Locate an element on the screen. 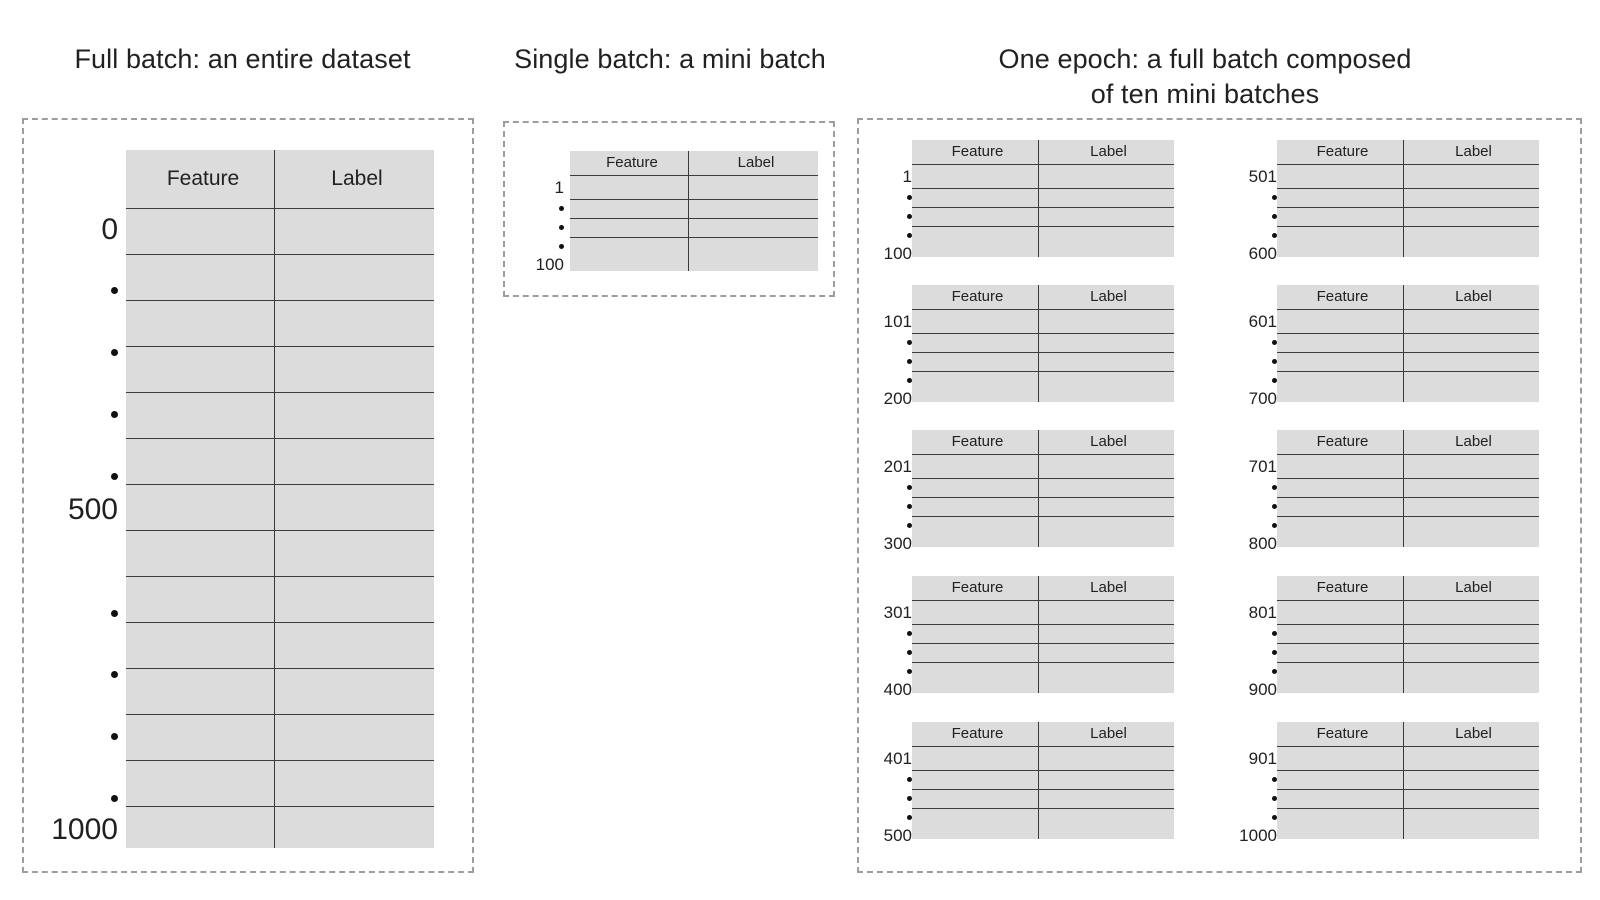 Image resolution: width=1600 pixels, height=900 pixels. row-index-start: 101 is located at coordinates (897, 321).